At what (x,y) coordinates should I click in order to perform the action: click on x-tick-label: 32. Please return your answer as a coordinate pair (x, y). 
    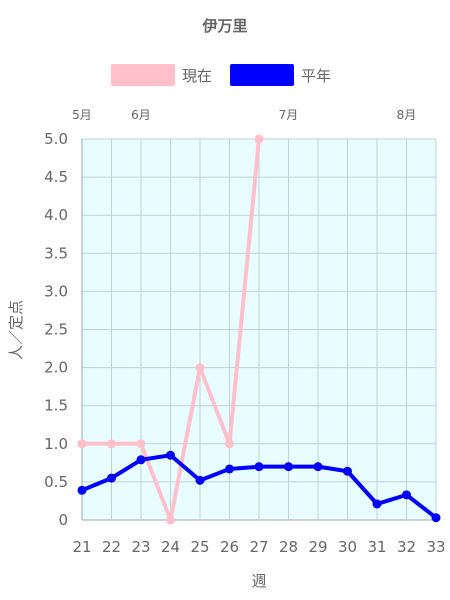
    Looking at the image, I should click on (406, 547).